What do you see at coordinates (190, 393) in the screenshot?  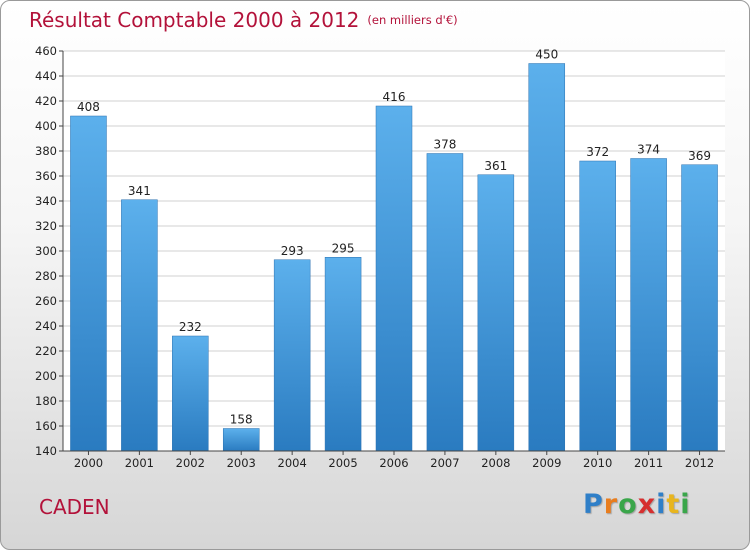 I see `bar-2002` at bounding box center [190, 393].